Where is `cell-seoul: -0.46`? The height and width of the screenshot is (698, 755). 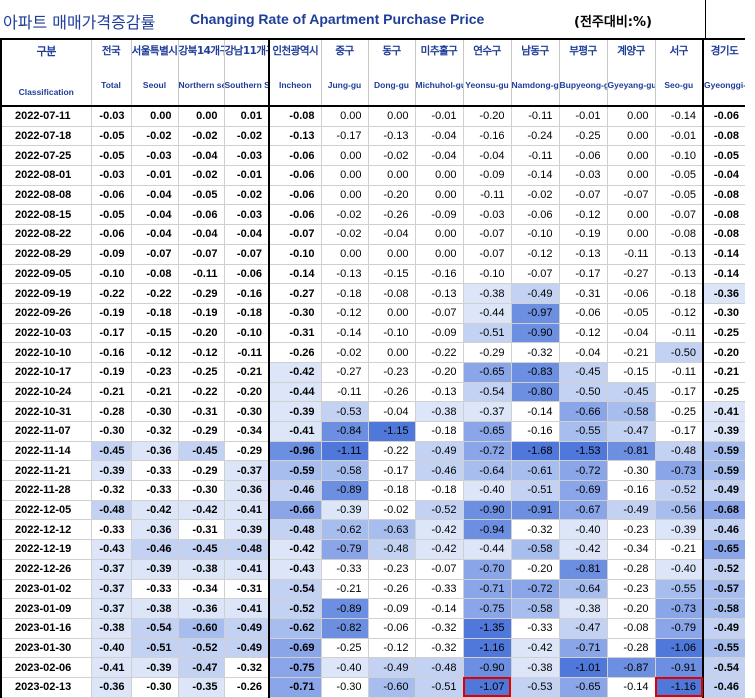
cell-seoul: -0.46 is located at coordinates (154, 549).